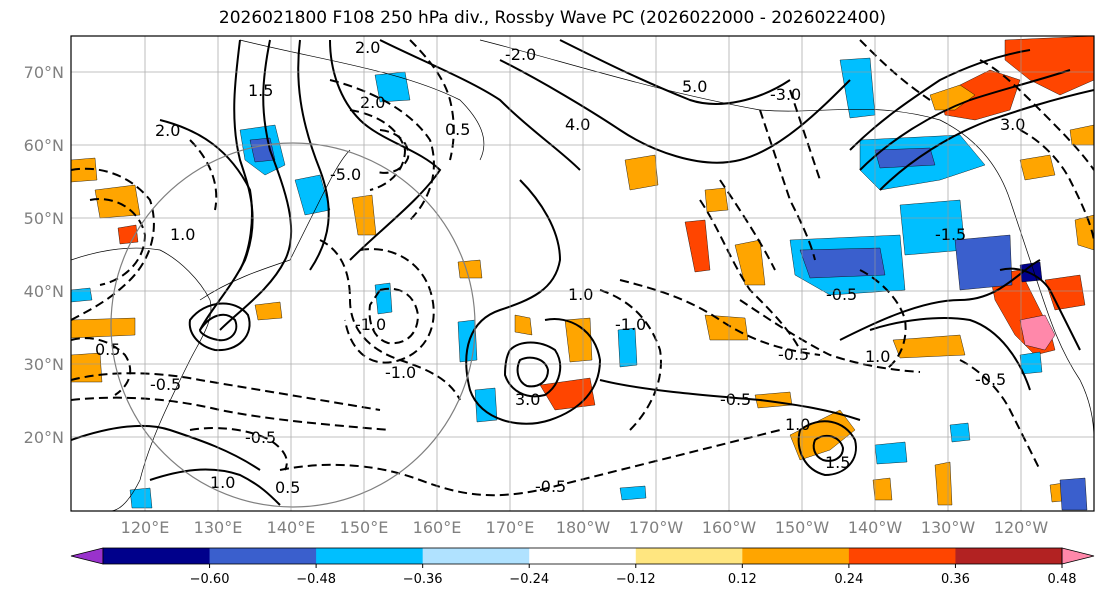 This screenshot has width=1105, height=604. What do you see at coordinates (510, 527) in the screenshot?
I see `lon-label: 170°E` at bounding box center [510, 527].